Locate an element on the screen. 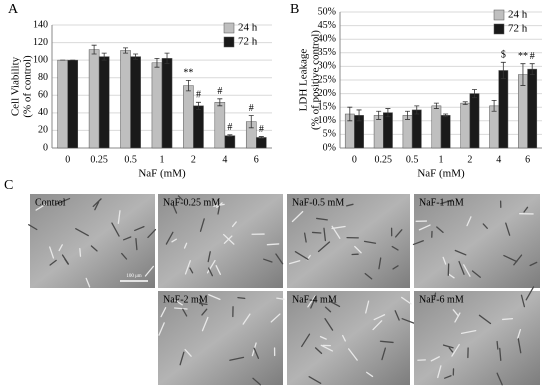 The height and width of the screenshot is (387, 550). y-axis-label: LDH Leakage is located at coordinates (304, 80).